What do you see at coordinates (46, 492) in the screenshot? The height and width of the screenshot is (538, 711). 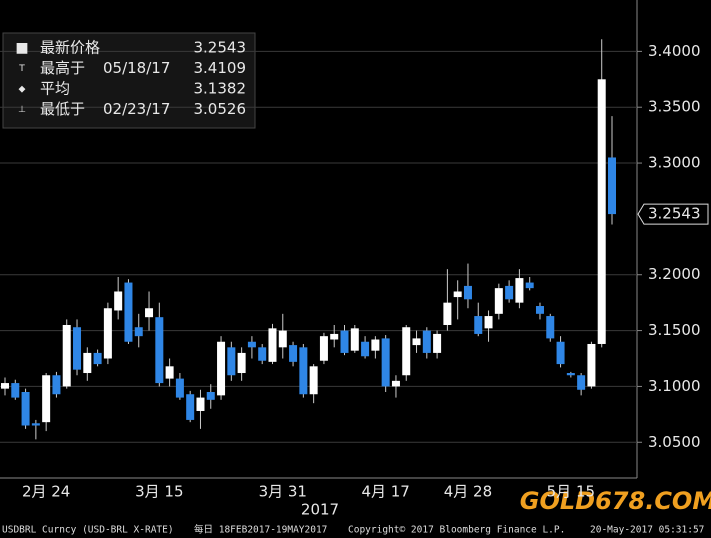 I see `x-tick-label: 2月 24` at bounding box center [46, 492].